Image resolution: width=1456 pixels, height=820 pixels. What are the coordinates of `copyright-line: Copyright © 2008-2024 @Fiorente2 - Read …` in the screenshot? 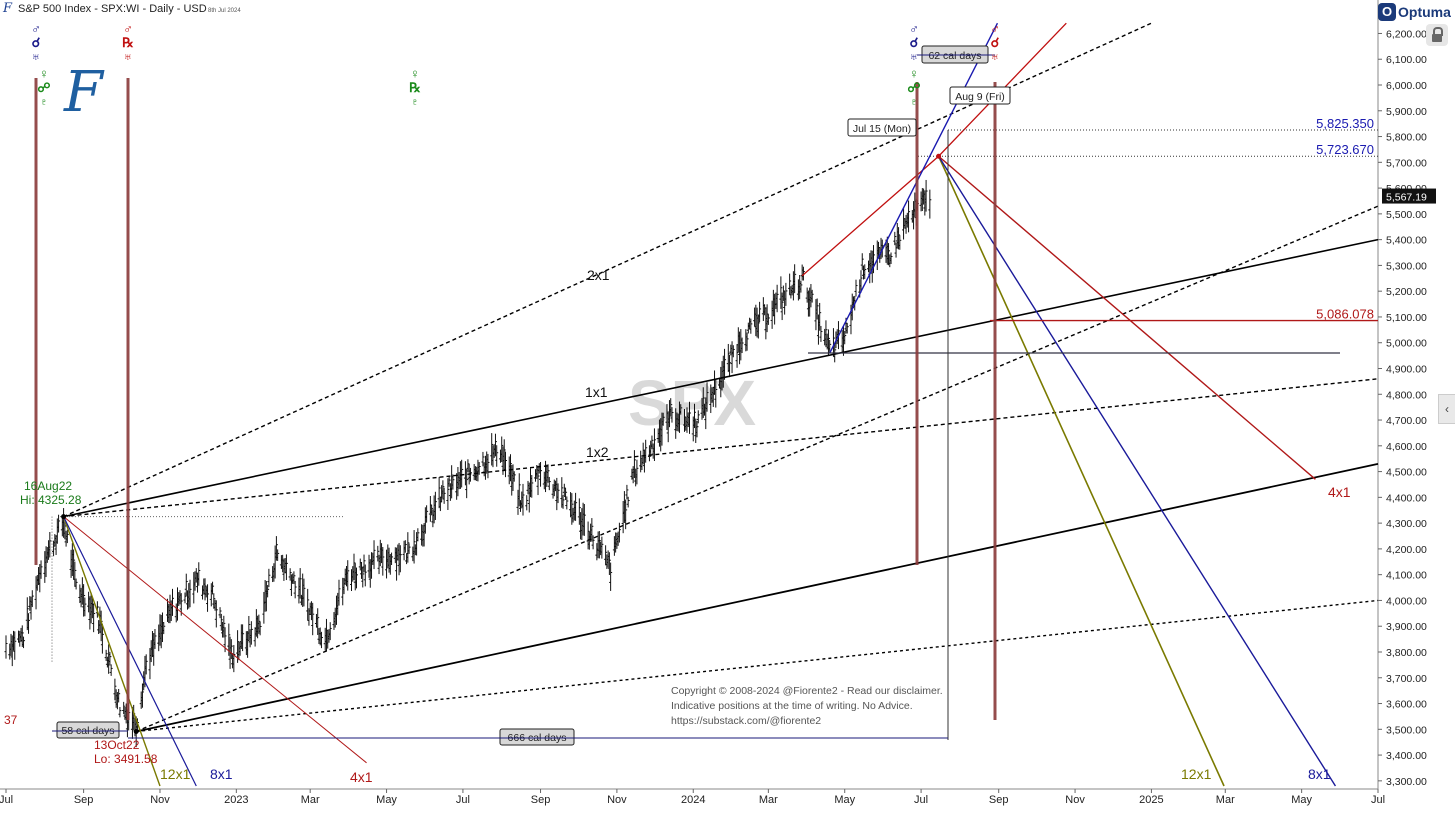 It's located at (807, 691).